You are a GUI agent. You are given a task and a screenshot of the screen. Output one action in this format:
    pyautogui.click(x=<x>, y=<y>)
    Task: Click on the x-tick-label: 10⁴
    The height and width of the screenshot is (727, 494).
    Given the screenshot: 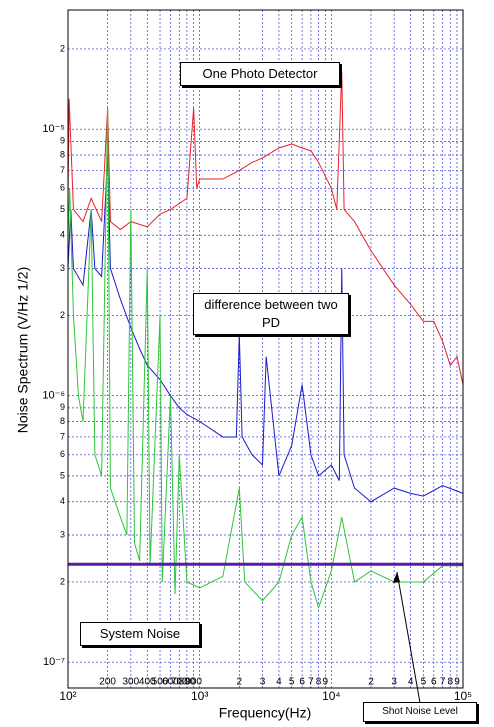 What is the action you would take?
    pyautogui.click(x=331, y=696)
    